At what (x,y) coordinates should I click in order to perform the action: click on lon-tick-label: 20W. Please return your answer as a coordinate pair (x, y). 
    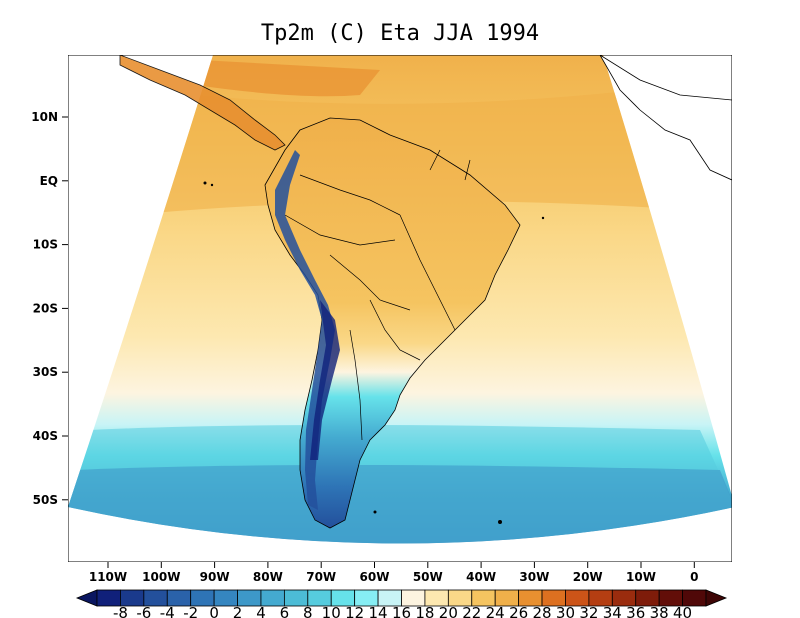
    Looking at the image, I should click on (588, 577).